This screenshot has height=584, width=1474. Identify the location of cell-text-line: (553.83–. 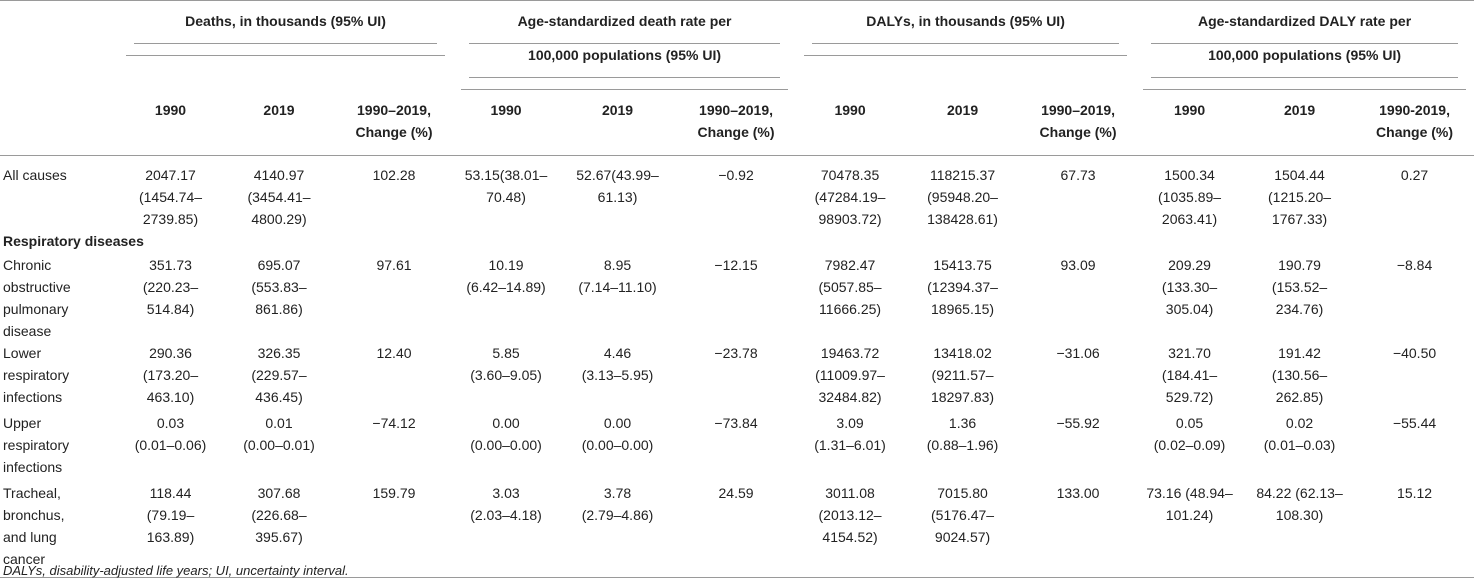
(279, 287).